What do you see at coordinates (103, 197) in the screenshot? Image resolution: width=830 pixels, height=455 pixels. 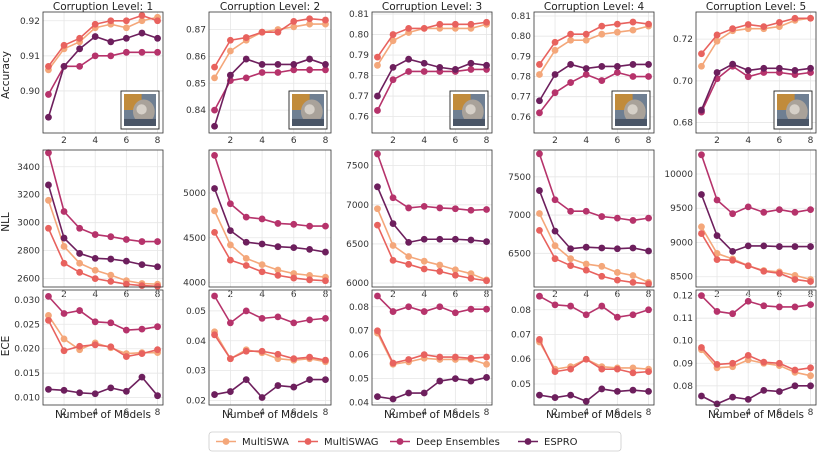 I see `series-deep-ensembles-r2c1` at bounding box center [103, 197].